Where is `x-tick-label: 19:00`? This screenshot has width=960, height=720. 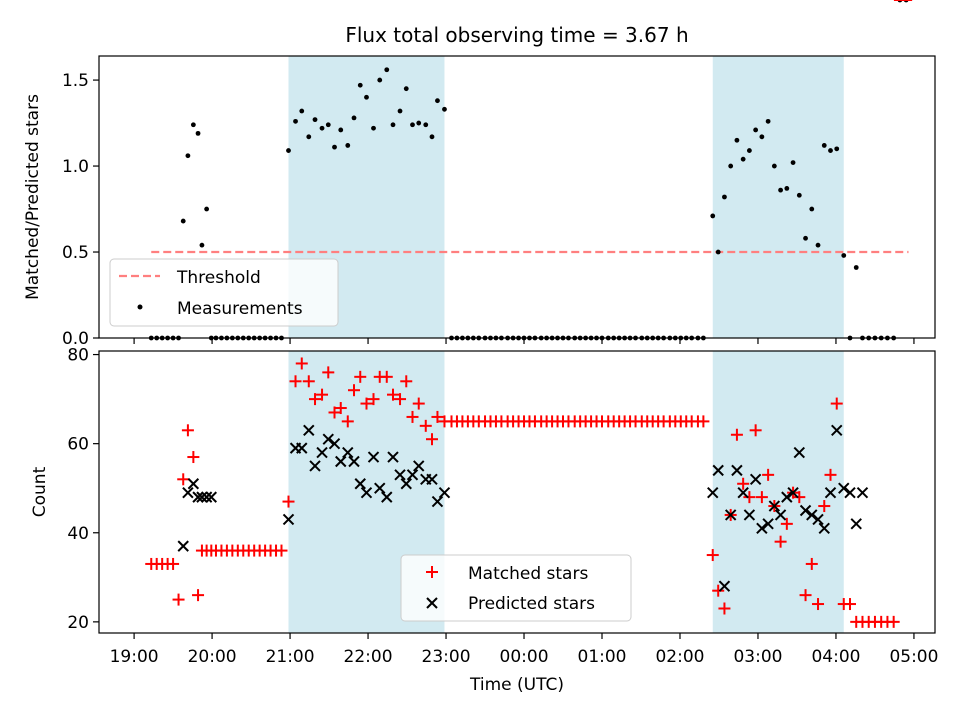
x-tick-label: 19:00 is located at coordinates (134, 657).